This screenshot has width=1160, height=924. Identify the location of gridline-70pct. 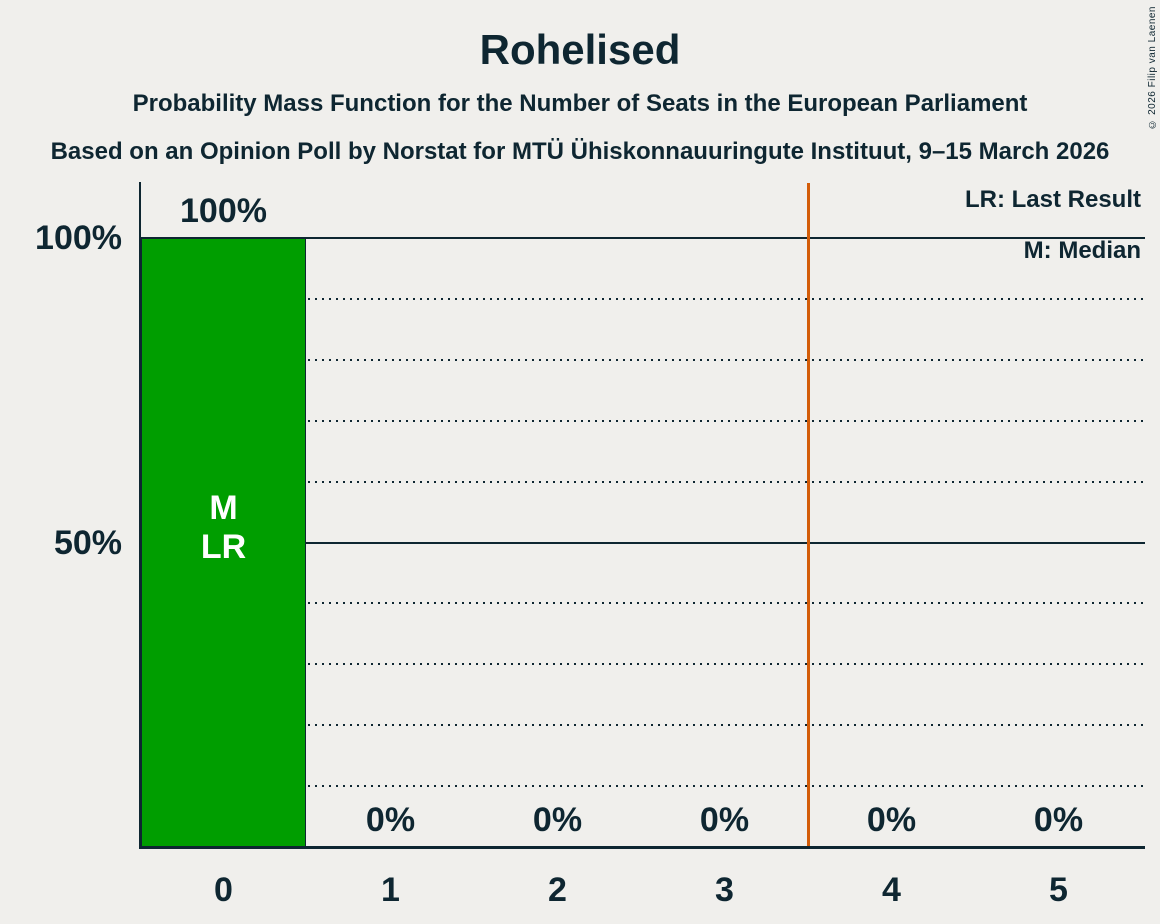
(642, 420).